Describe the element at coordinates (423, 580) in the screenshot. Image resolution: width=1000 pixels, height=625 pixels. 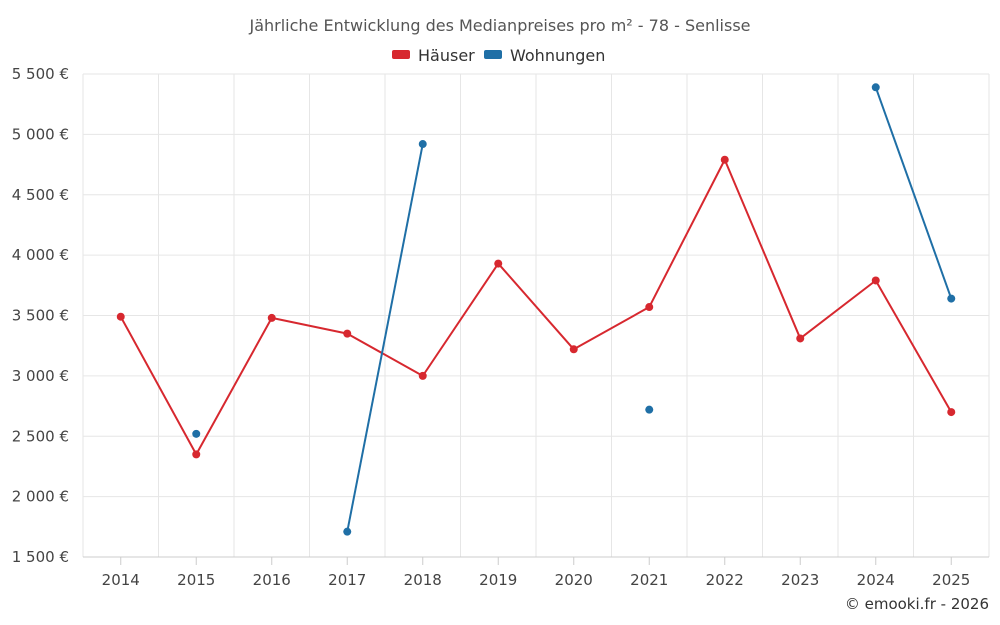
I see `x-tick-label: 2018` at that location.